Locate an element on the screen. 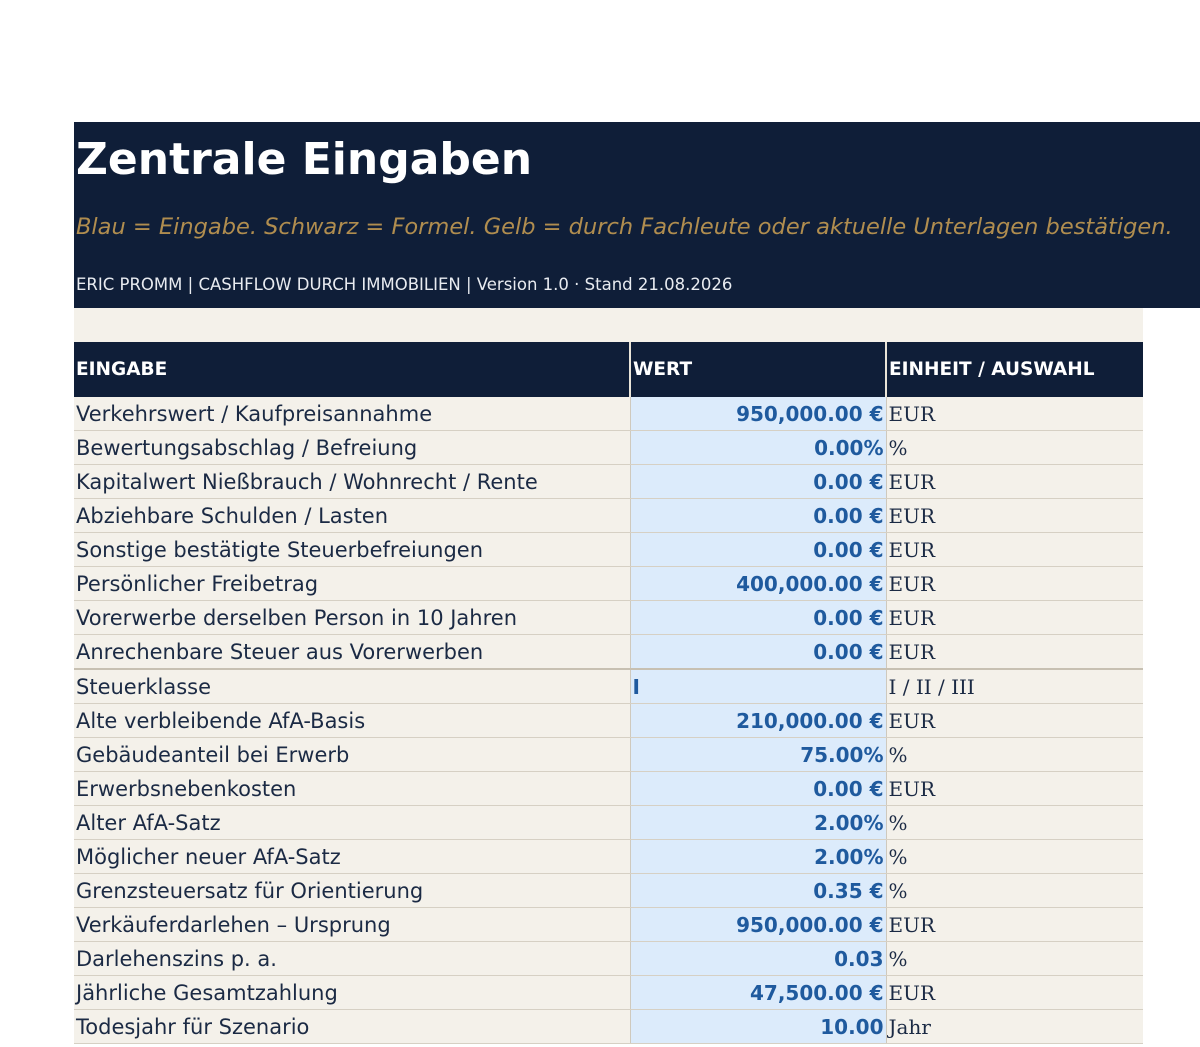 The height and width of the screenshot is (1047, 1200). row-label: Darlehenszins p. a. is located at coordinates (352, 958).